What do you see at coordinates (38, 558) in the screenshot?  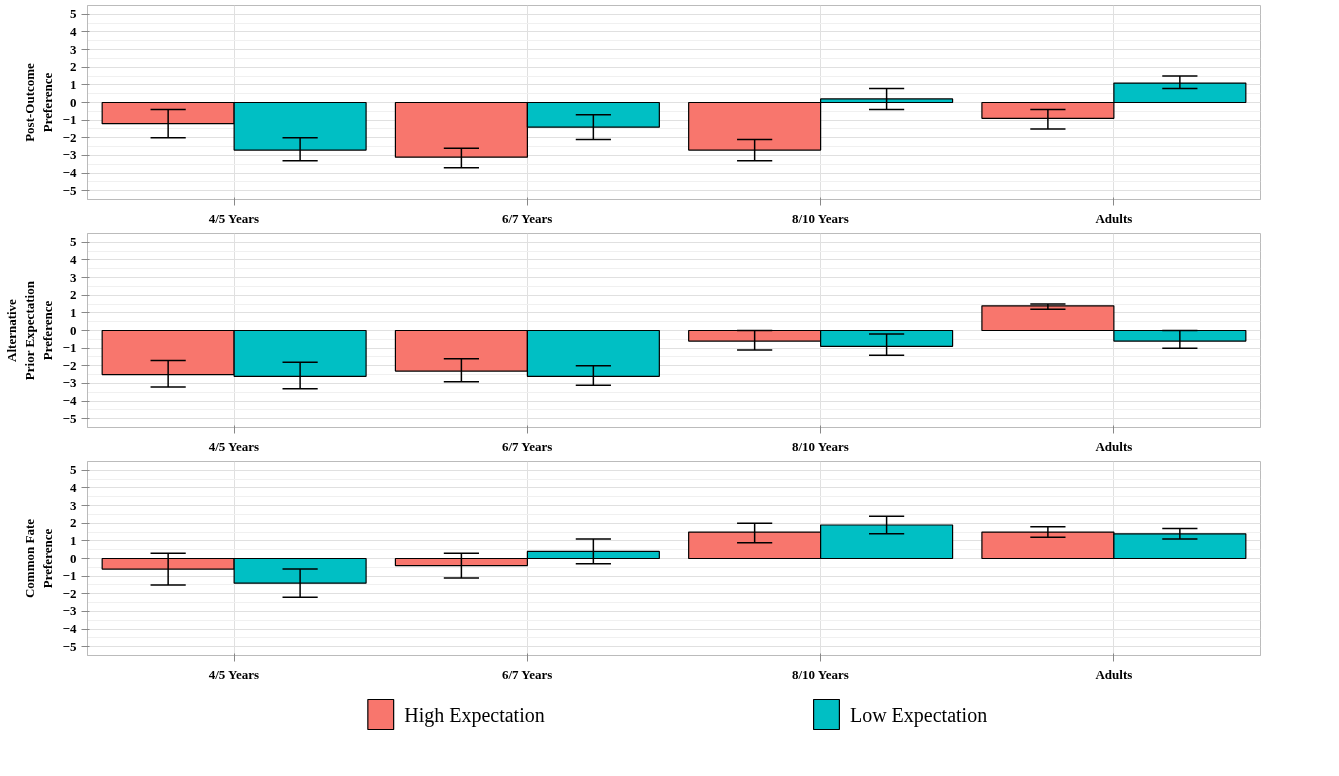 I see `y-axis-title: Common Fate Preference` at bounding box center [38, 558].